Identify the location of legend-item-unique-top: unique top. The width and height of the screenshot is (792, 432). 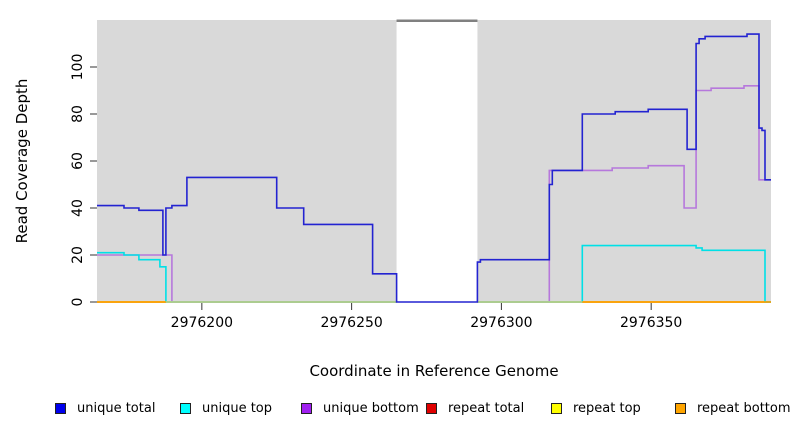
(226, 408).